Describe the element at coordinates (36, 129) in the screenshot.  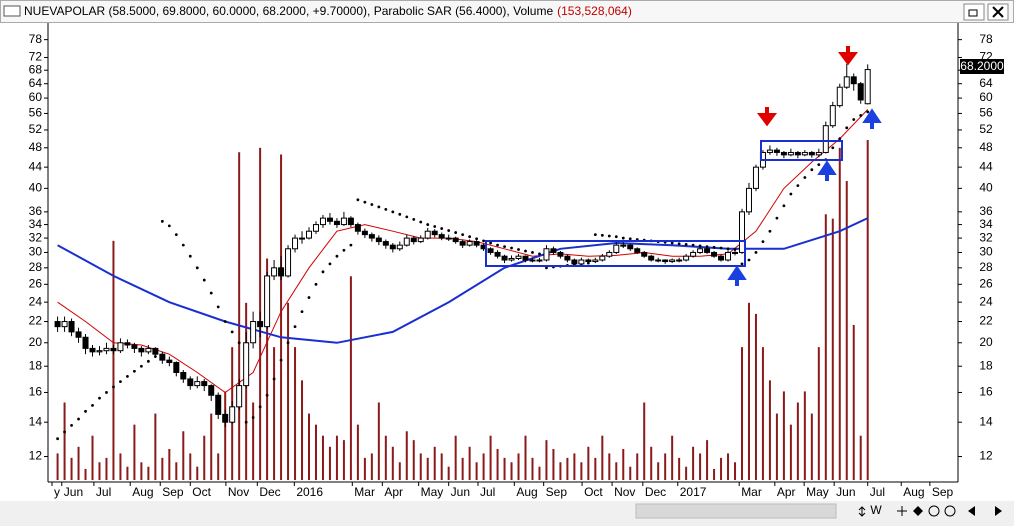
I see `y-tick-label: 52` at that location.